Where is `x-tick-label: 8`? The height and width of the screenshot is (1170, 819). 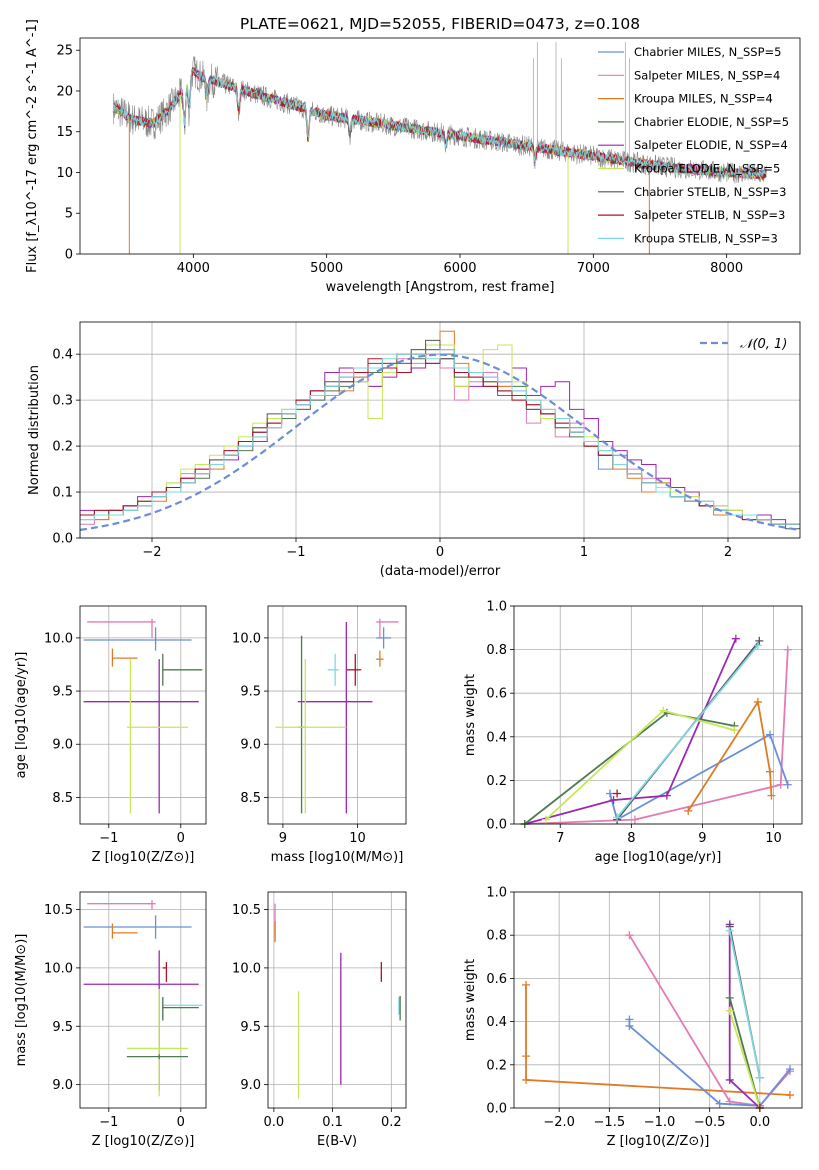 x-tick-label: 8 is located at coordinates (631, 838).